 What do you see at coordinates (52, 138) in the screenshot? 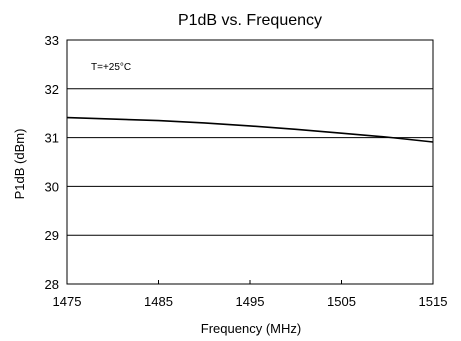
I see `y-tick-label: 31` at bounding box center [52, 138].